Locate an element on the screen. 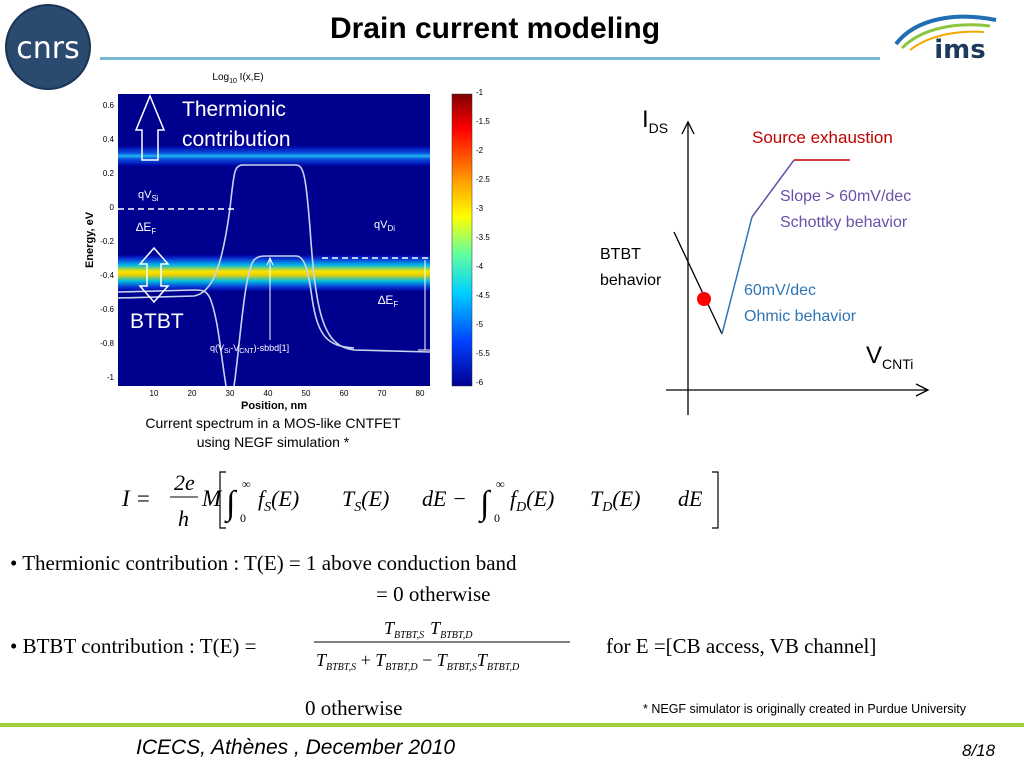  colorbar-tick: -3 is located at coordinates (480, 208).